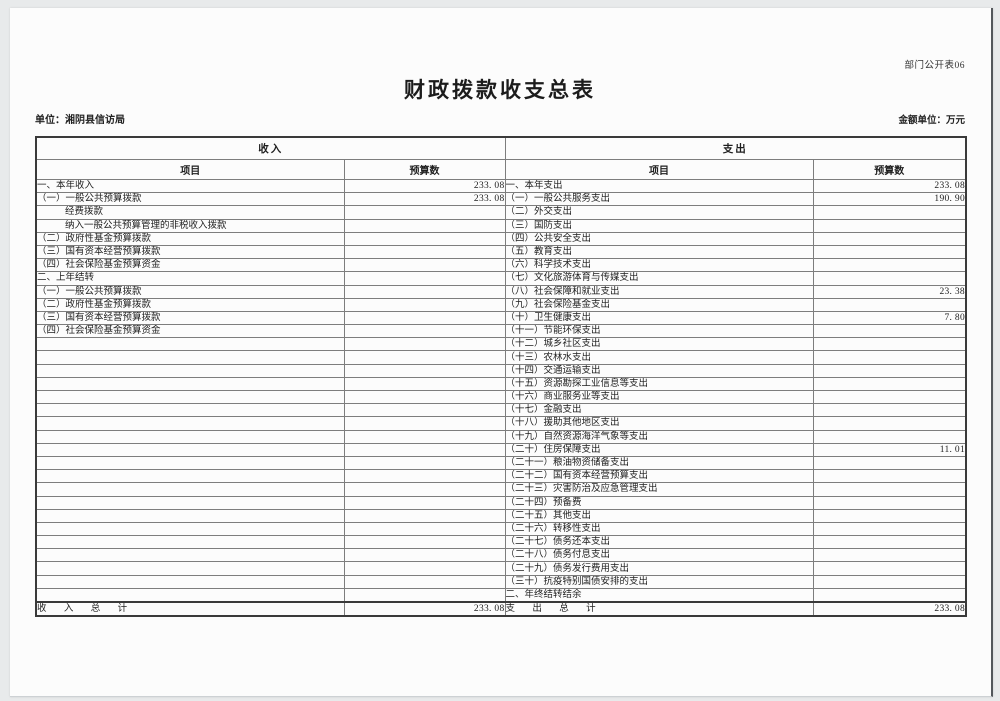 The height and width of the screenshot is (701, 1000). What do you see at coordinates (931, 121) in the screenshot?
I see `amount-unit-label: 金额单位：万元` at bounding box center [931, 121].